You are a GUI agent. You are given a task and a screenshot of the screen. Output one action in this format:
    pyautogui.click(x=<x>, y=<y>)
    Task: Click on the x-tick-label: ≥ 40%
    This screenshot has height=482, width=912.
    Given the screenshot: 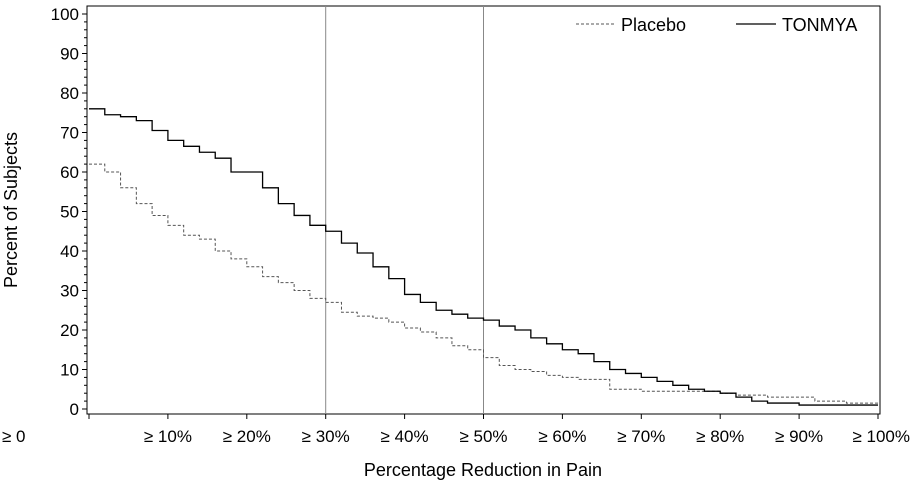 What is the action you would take?
    pyautogui.click(x=405, y=436)
    